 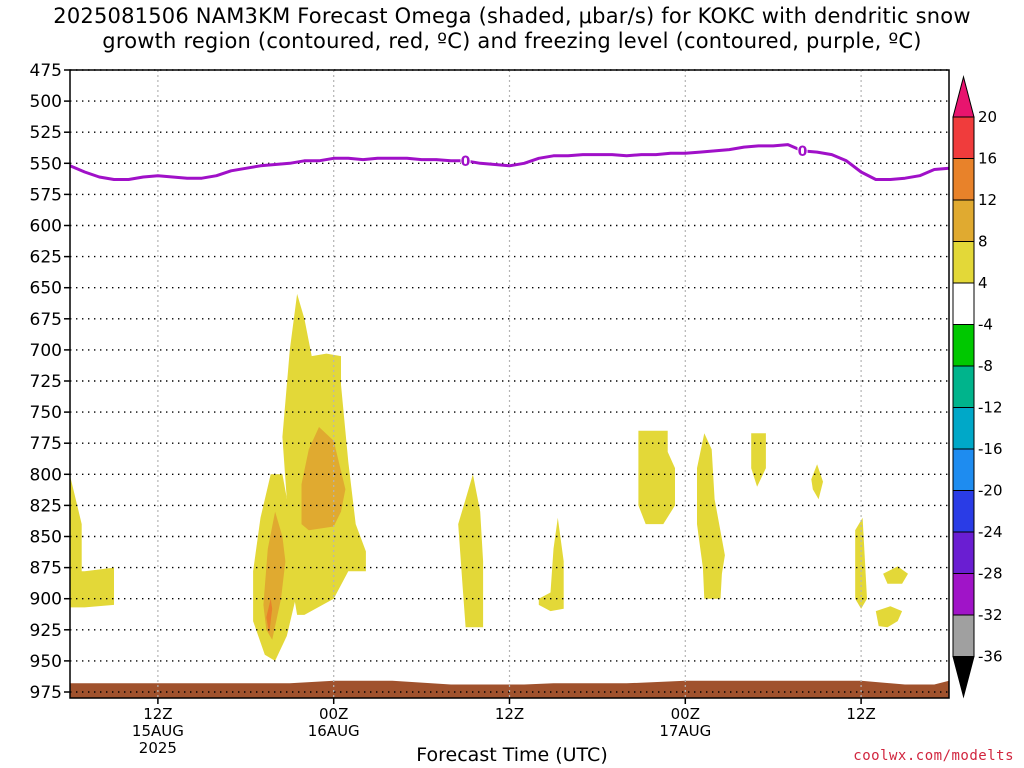 I want to click on y-tick-label-11: 750, so click(x=46, y=413).